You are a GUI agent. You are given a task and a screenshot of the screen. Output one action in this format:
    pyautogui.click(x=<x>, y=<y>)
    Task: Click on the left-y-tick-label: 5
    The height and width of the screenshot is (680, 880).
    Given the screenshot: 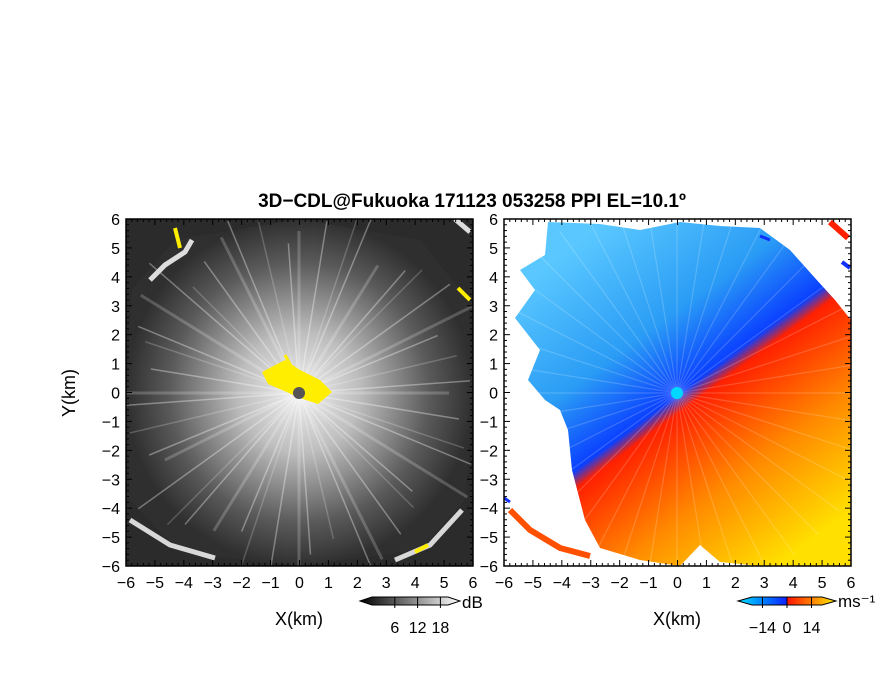 What is the action you would take?
    pyautogui.click(x=115, y=249)
    